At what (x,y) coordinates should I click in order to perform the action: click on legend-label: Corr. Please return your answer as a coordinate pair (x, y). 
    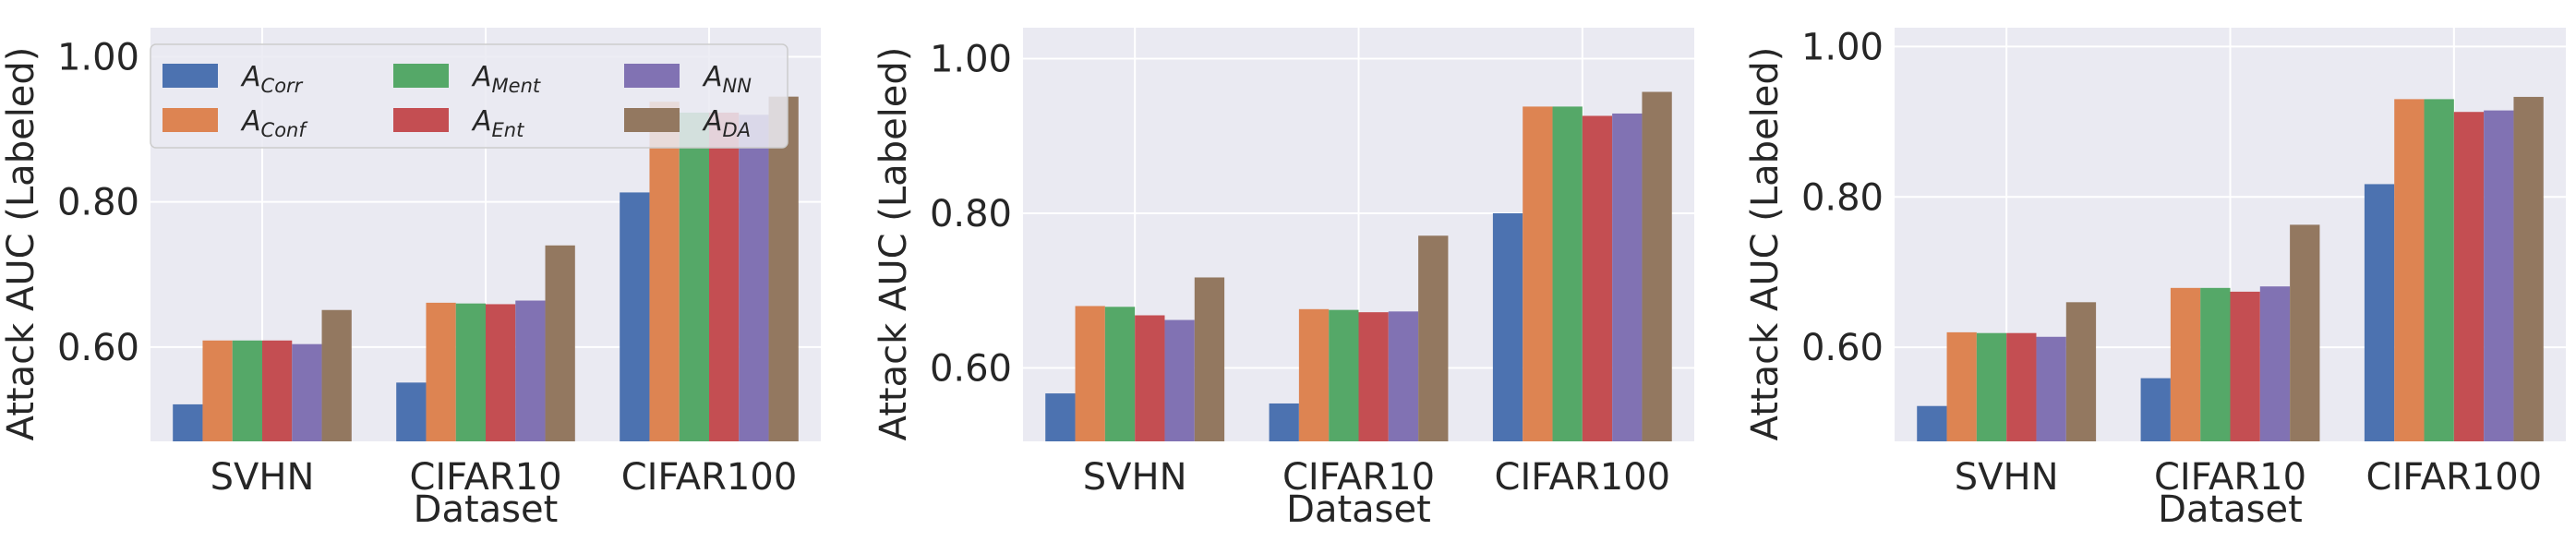
    Looking at the image, I should click on (282, 86).